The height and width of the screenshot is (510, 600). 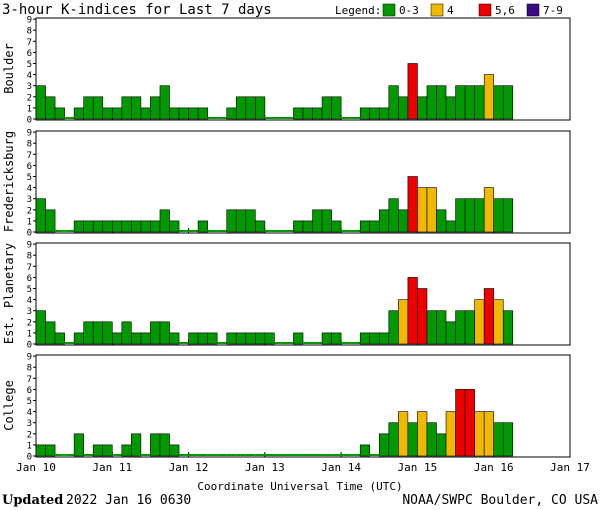 What do you see at coordinates (29, 200) in the screenshot?
I see `y-tick-label: 3` at bounding box center [29, 200].